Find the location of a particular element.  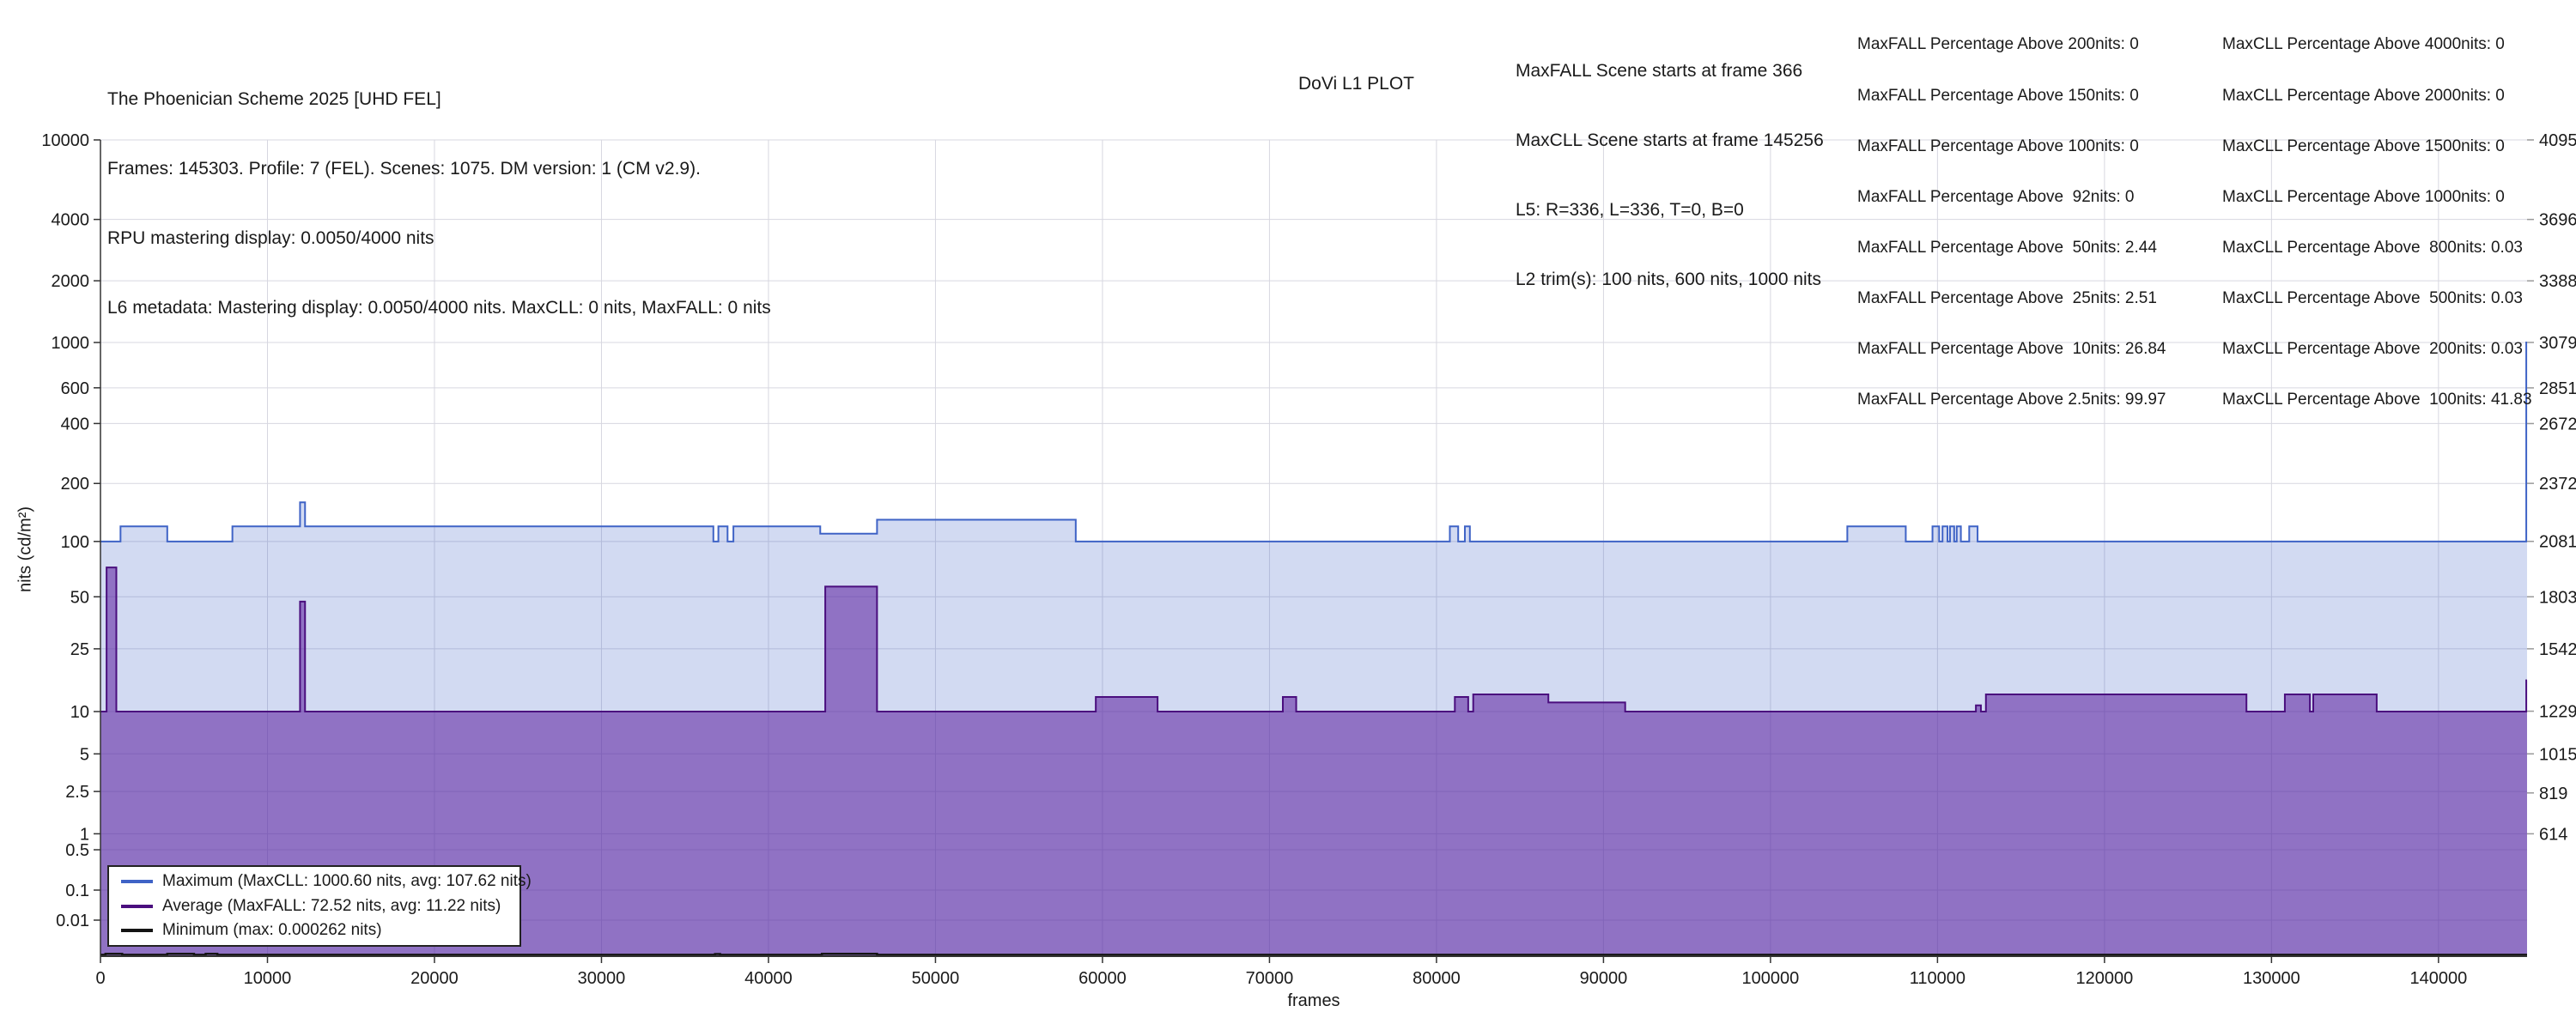

y-tick-label-code: 1803 is located at coordinates (2558, 597).